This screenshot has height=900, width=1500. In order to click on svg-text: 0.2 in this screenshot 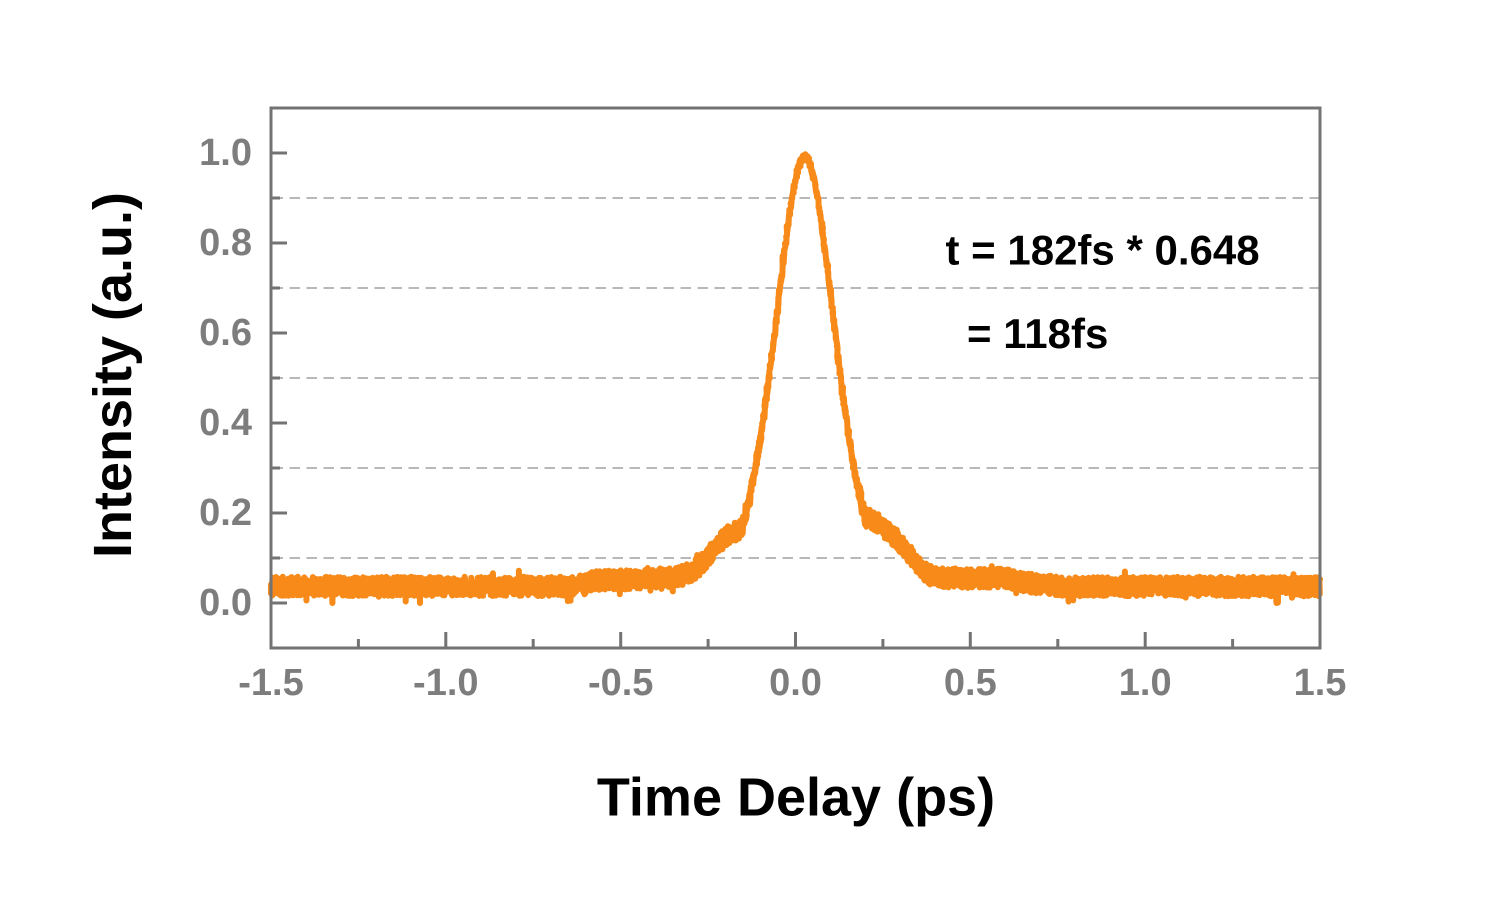, I will do `click(225, 513)`.